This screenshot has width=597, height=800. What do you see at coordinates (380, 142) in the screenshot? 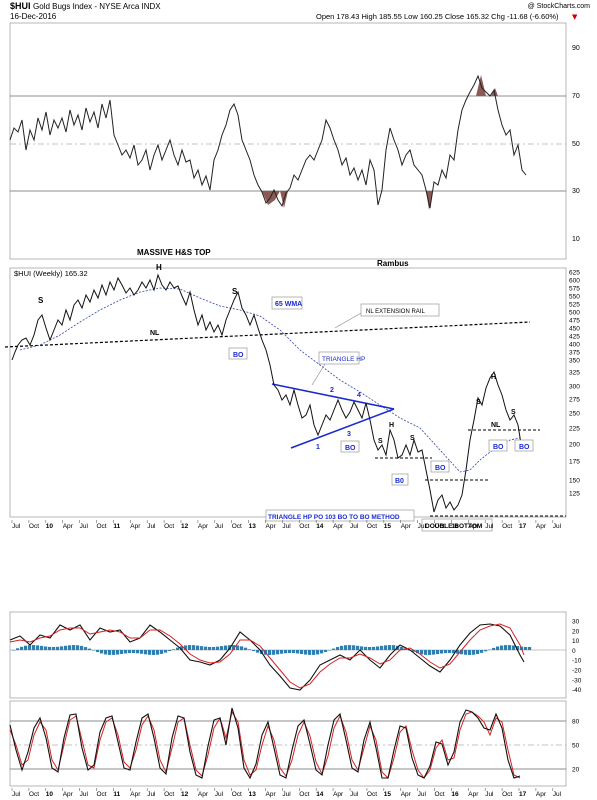
I see `rsi-oversold-fill` at bounding box center [380, 142].